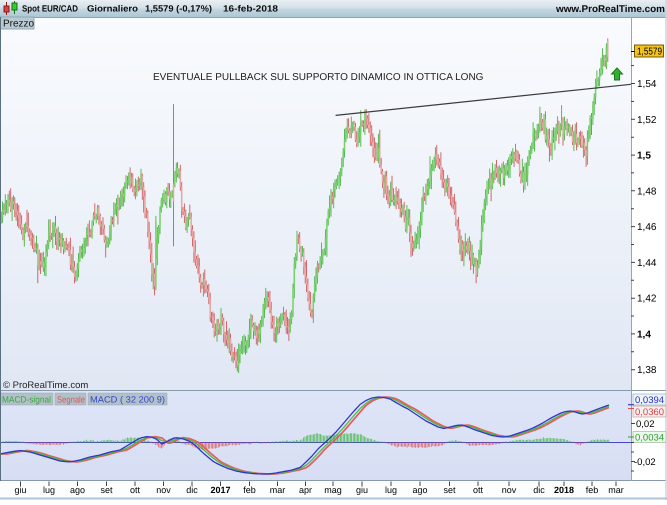  I want to click on svg-text: -0,02, so click(645, 462).